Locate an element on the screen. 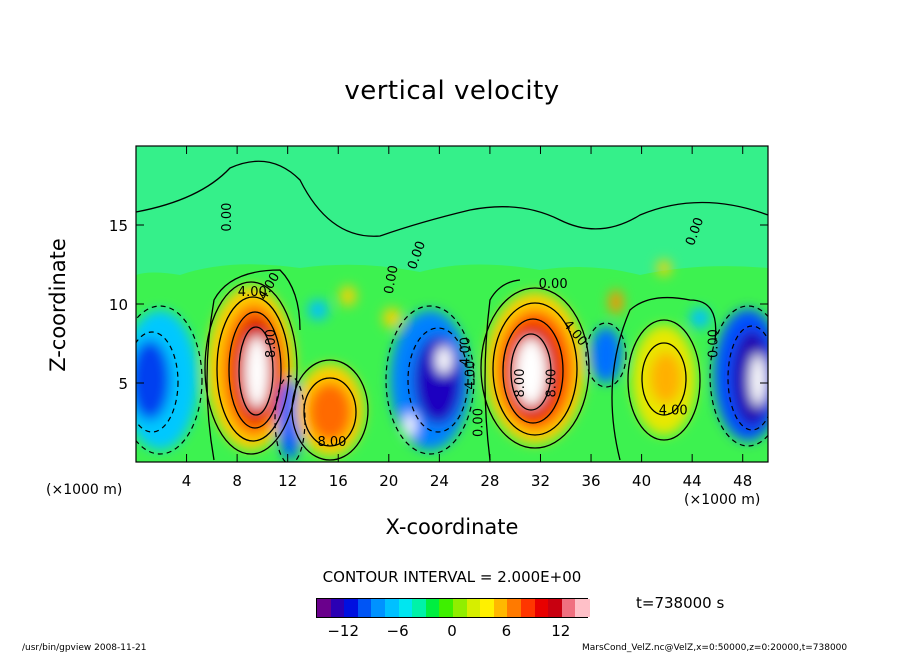  small-cell-e is located at coordinates (318, 310).